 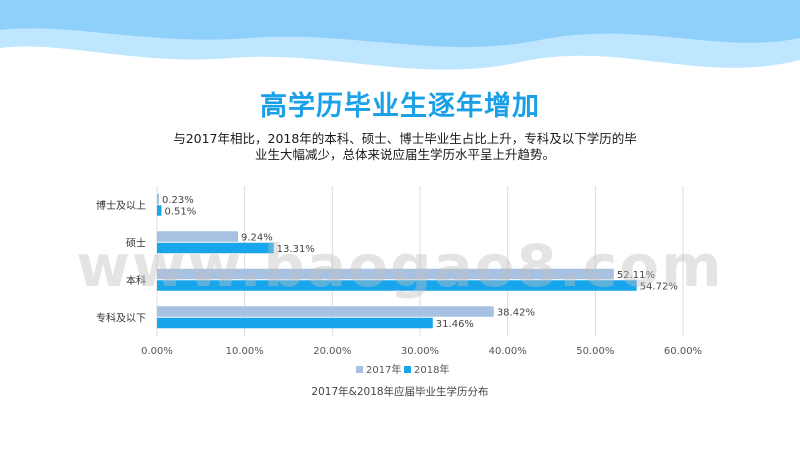 What do you see at coordinates (121, 205) in the screenshot?
I see `category-label: 博士及以上` at bounding box center [121, 205].